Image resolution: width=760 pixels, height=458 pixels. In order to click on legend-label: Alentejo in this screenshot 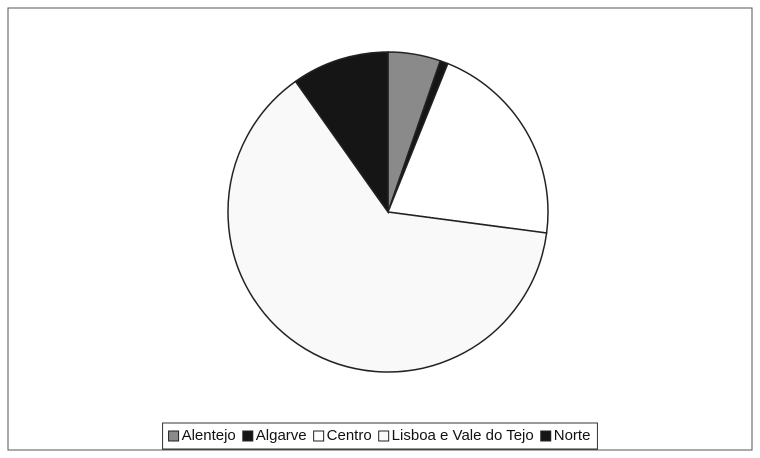, I will do `click(209, 435)`.